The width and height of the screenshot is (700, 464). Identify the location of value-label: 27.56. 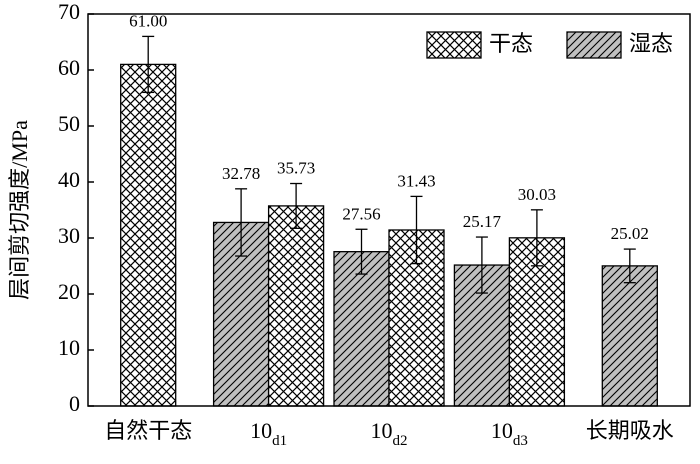
(361, 213).